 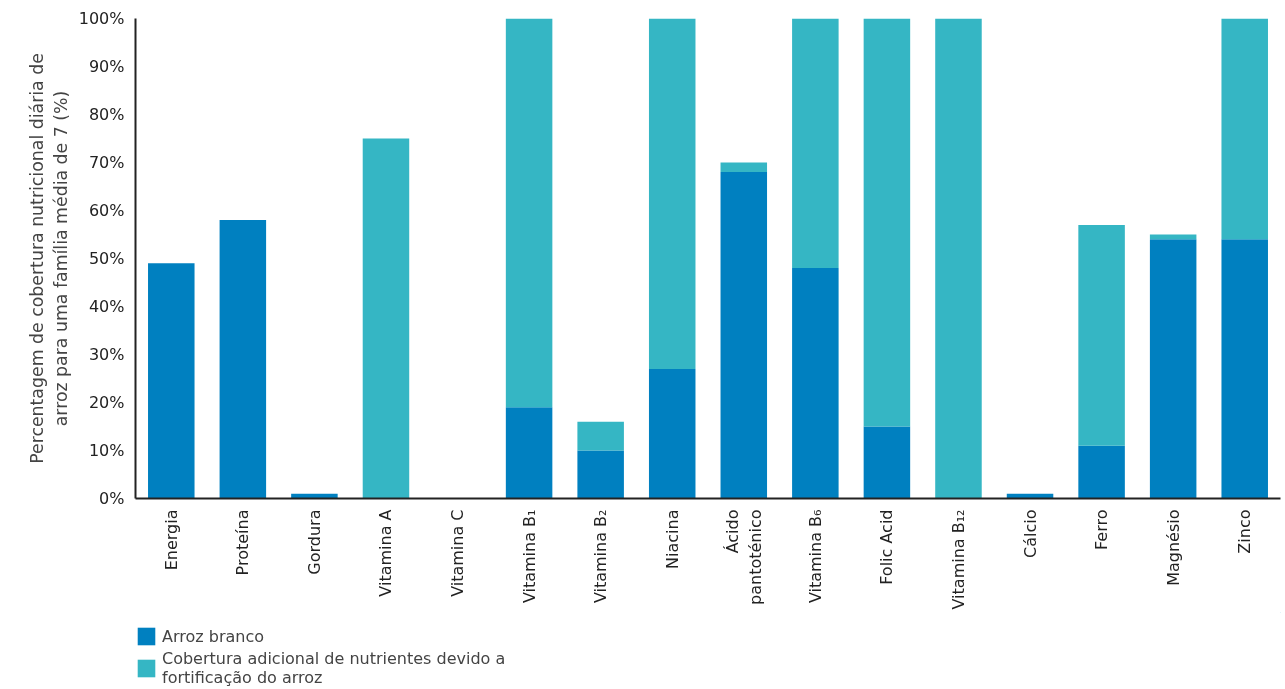 What do you see at coordinates (106, 354) in the screenshot?
I see `y-tick-label: 30%` at bounding box center [106, 354].